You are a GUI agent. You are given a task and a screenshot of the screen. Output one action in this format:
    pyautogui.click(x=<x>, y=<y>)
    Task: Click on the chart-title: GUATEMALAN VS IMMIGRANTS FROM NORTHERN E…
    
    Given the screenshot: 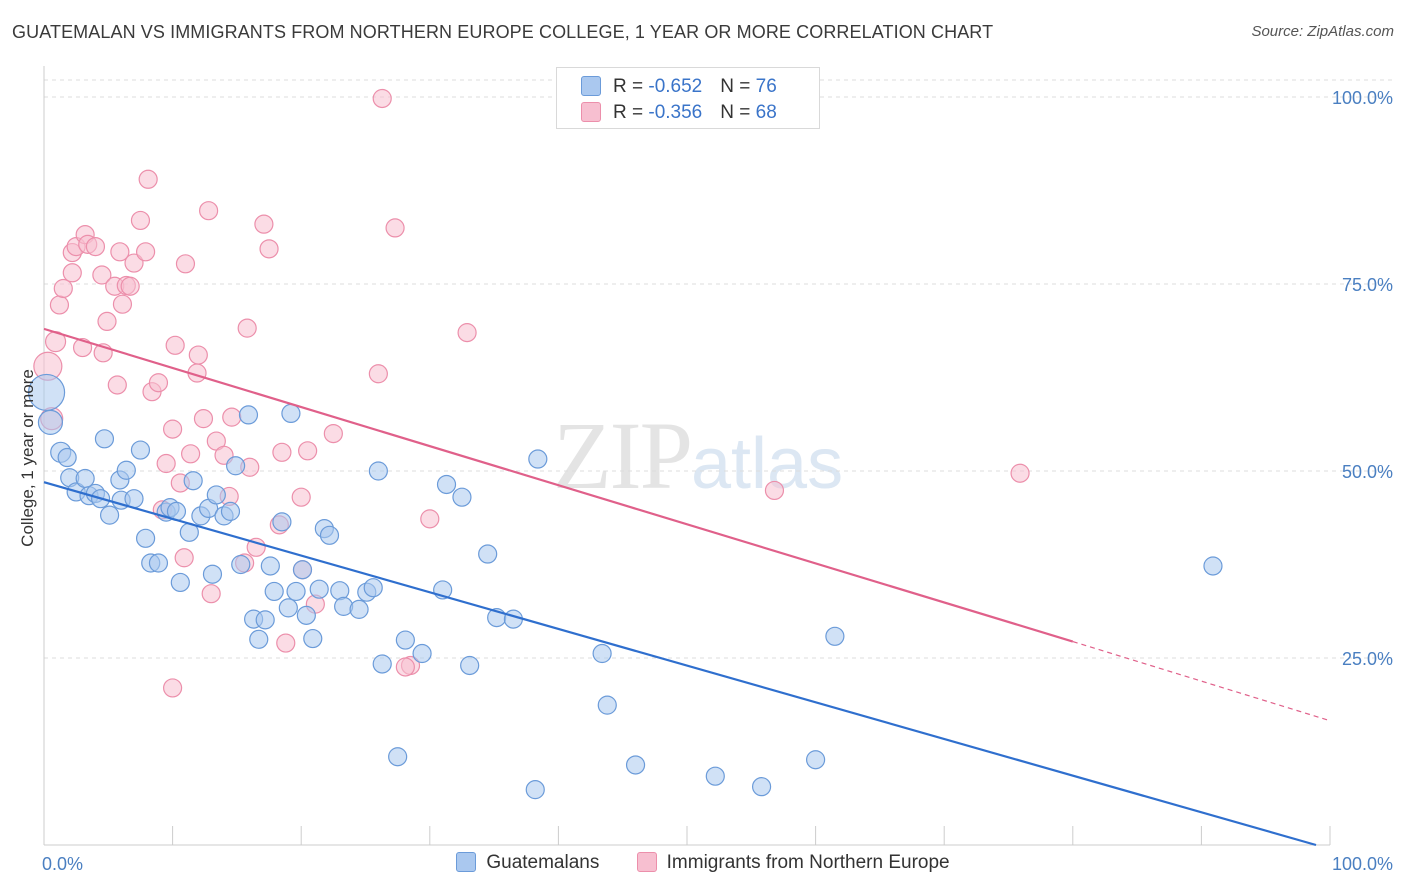 What is the action you would take?
    pyautogui.click(x=503, y=32)
    